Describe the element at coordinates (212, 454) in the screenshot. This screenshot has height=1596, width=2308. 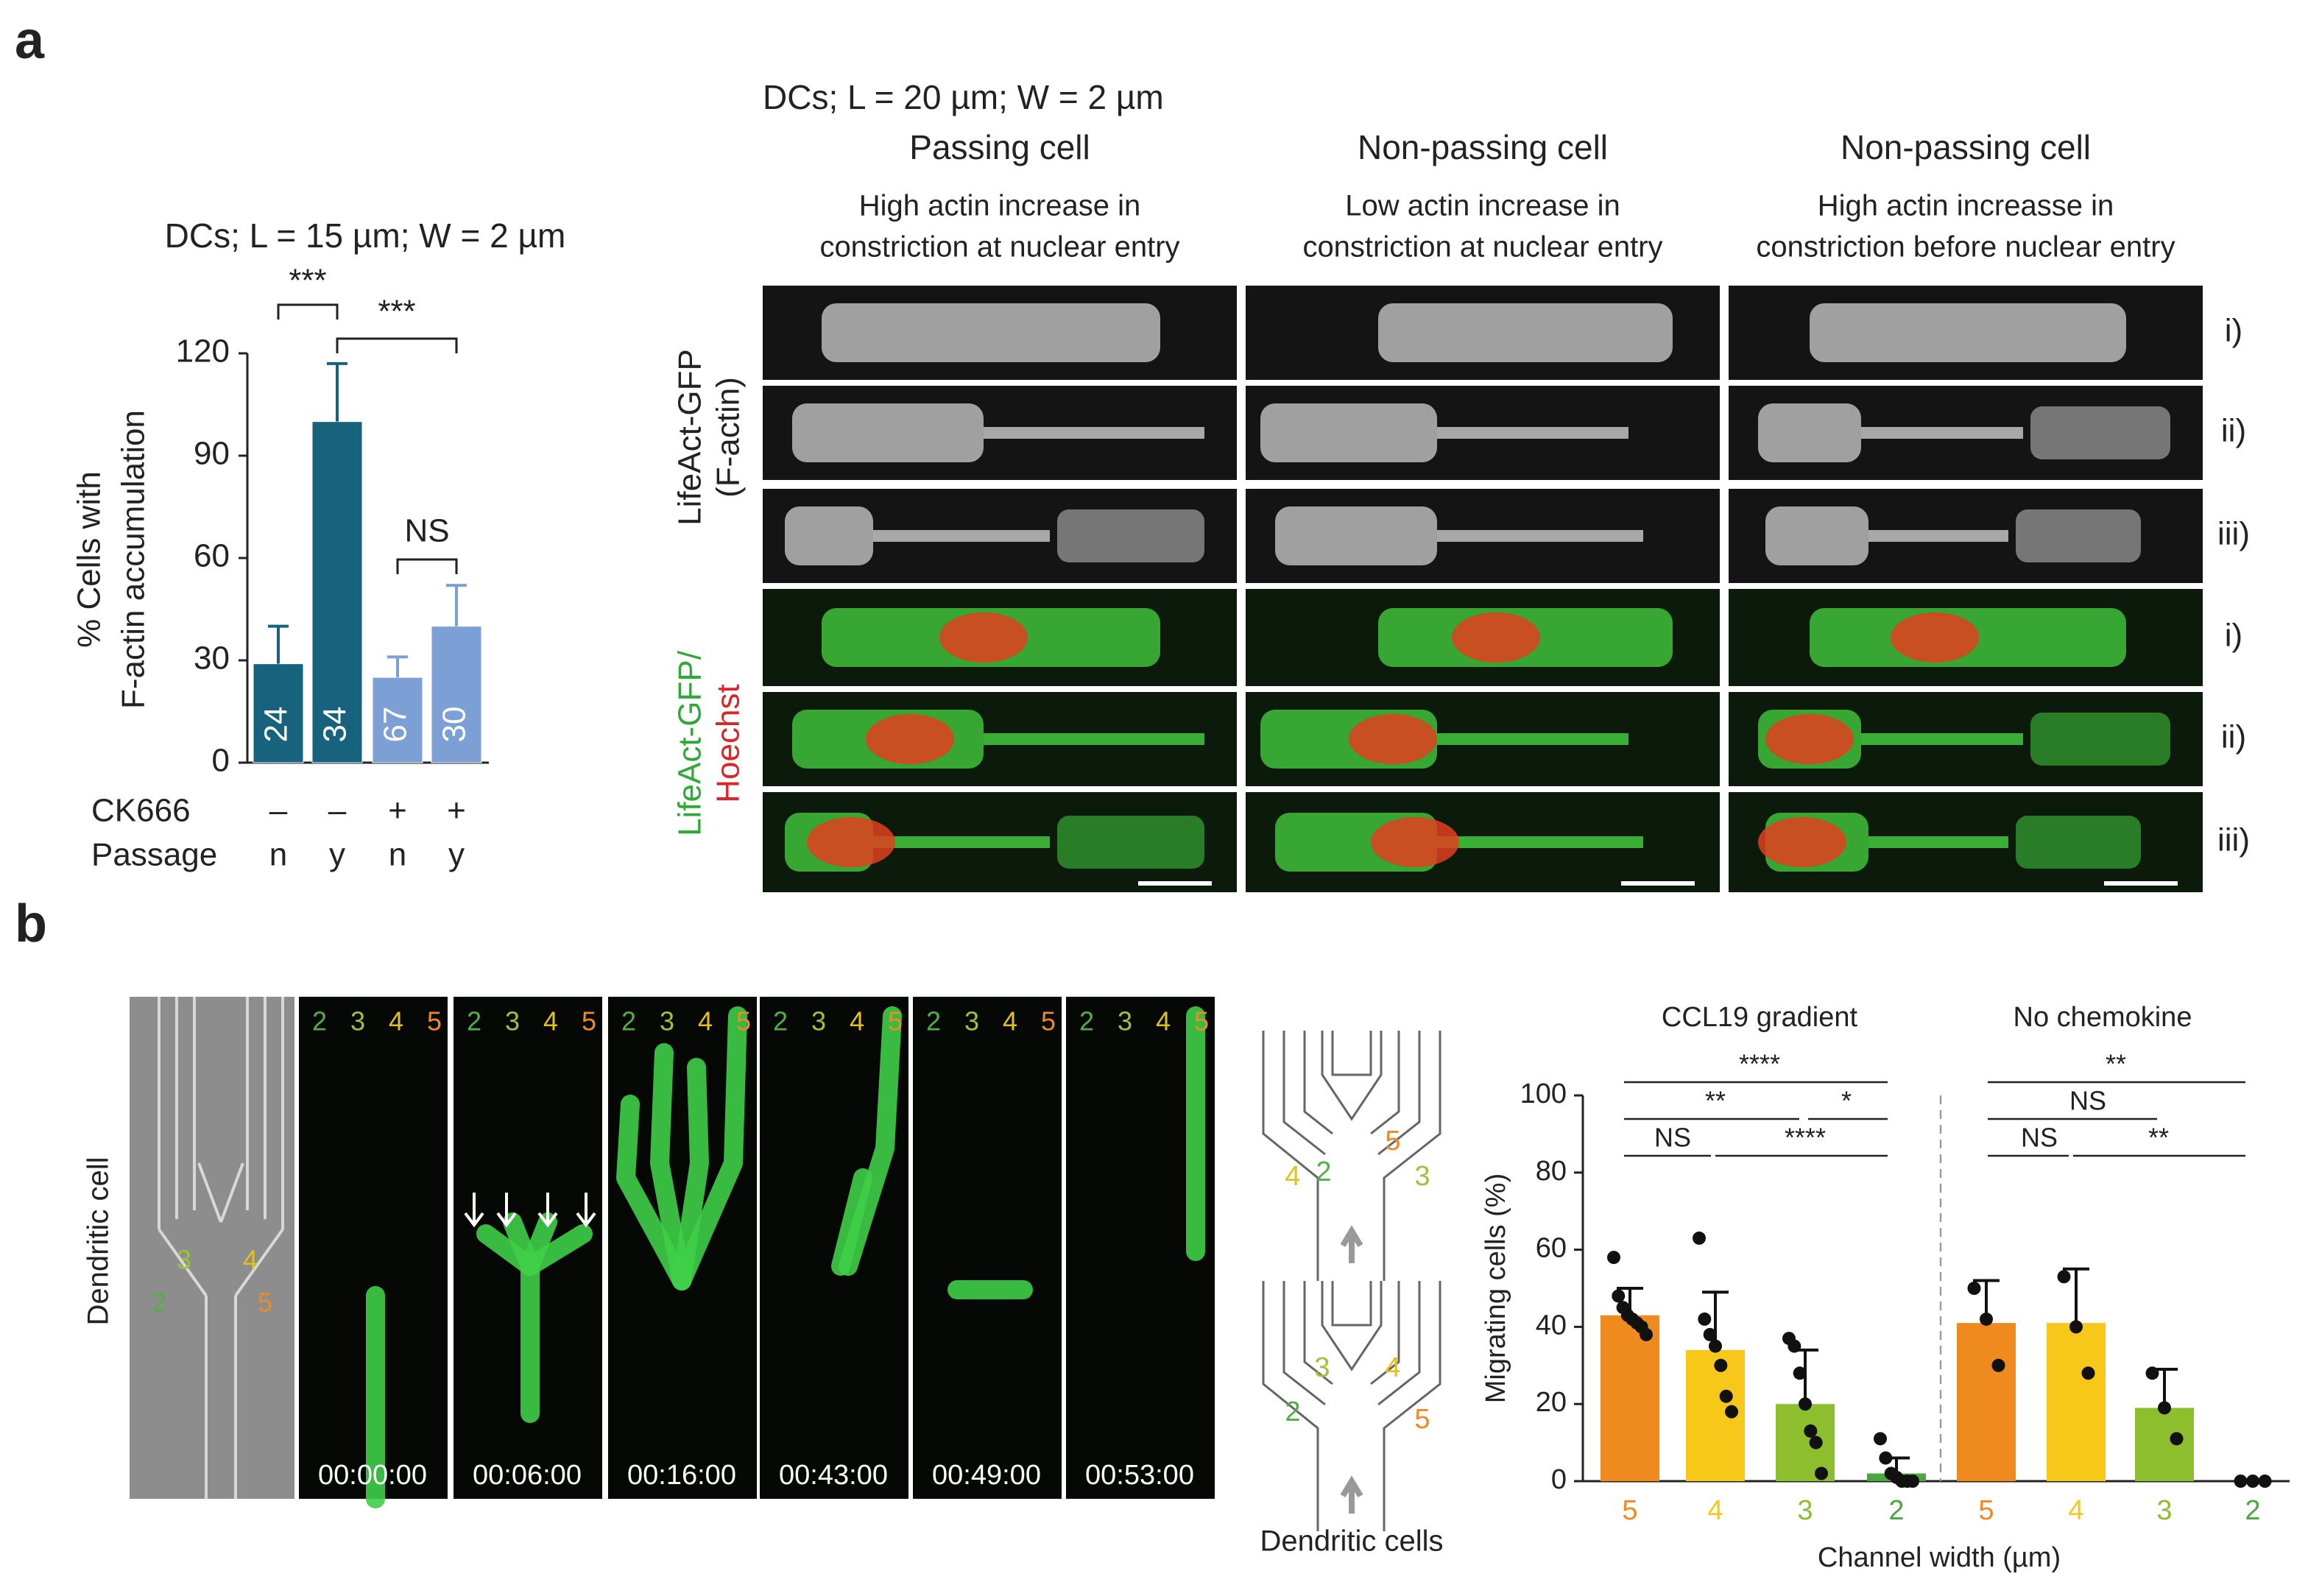
I see `y-tick-label: 90` at that location.